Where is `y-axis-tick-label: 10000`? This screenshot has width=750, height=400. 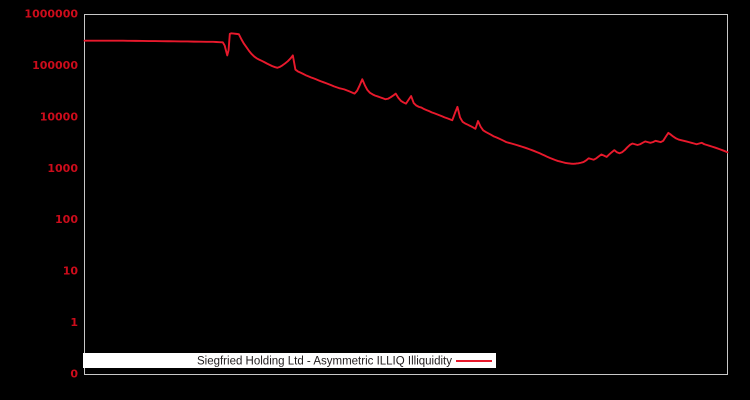 y-axis-tick-label: 10000 is located at coordinates (59, 116).